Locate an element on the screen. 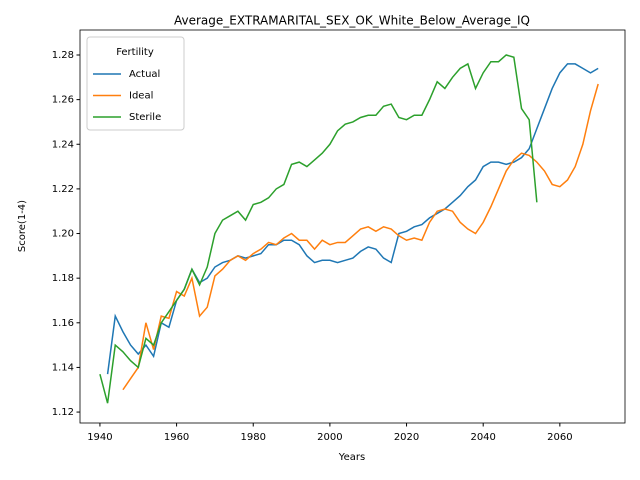 The height and width of the screenshot is (480, 640). y-tick-label: 1.24 is located at coordinates (63, 144).